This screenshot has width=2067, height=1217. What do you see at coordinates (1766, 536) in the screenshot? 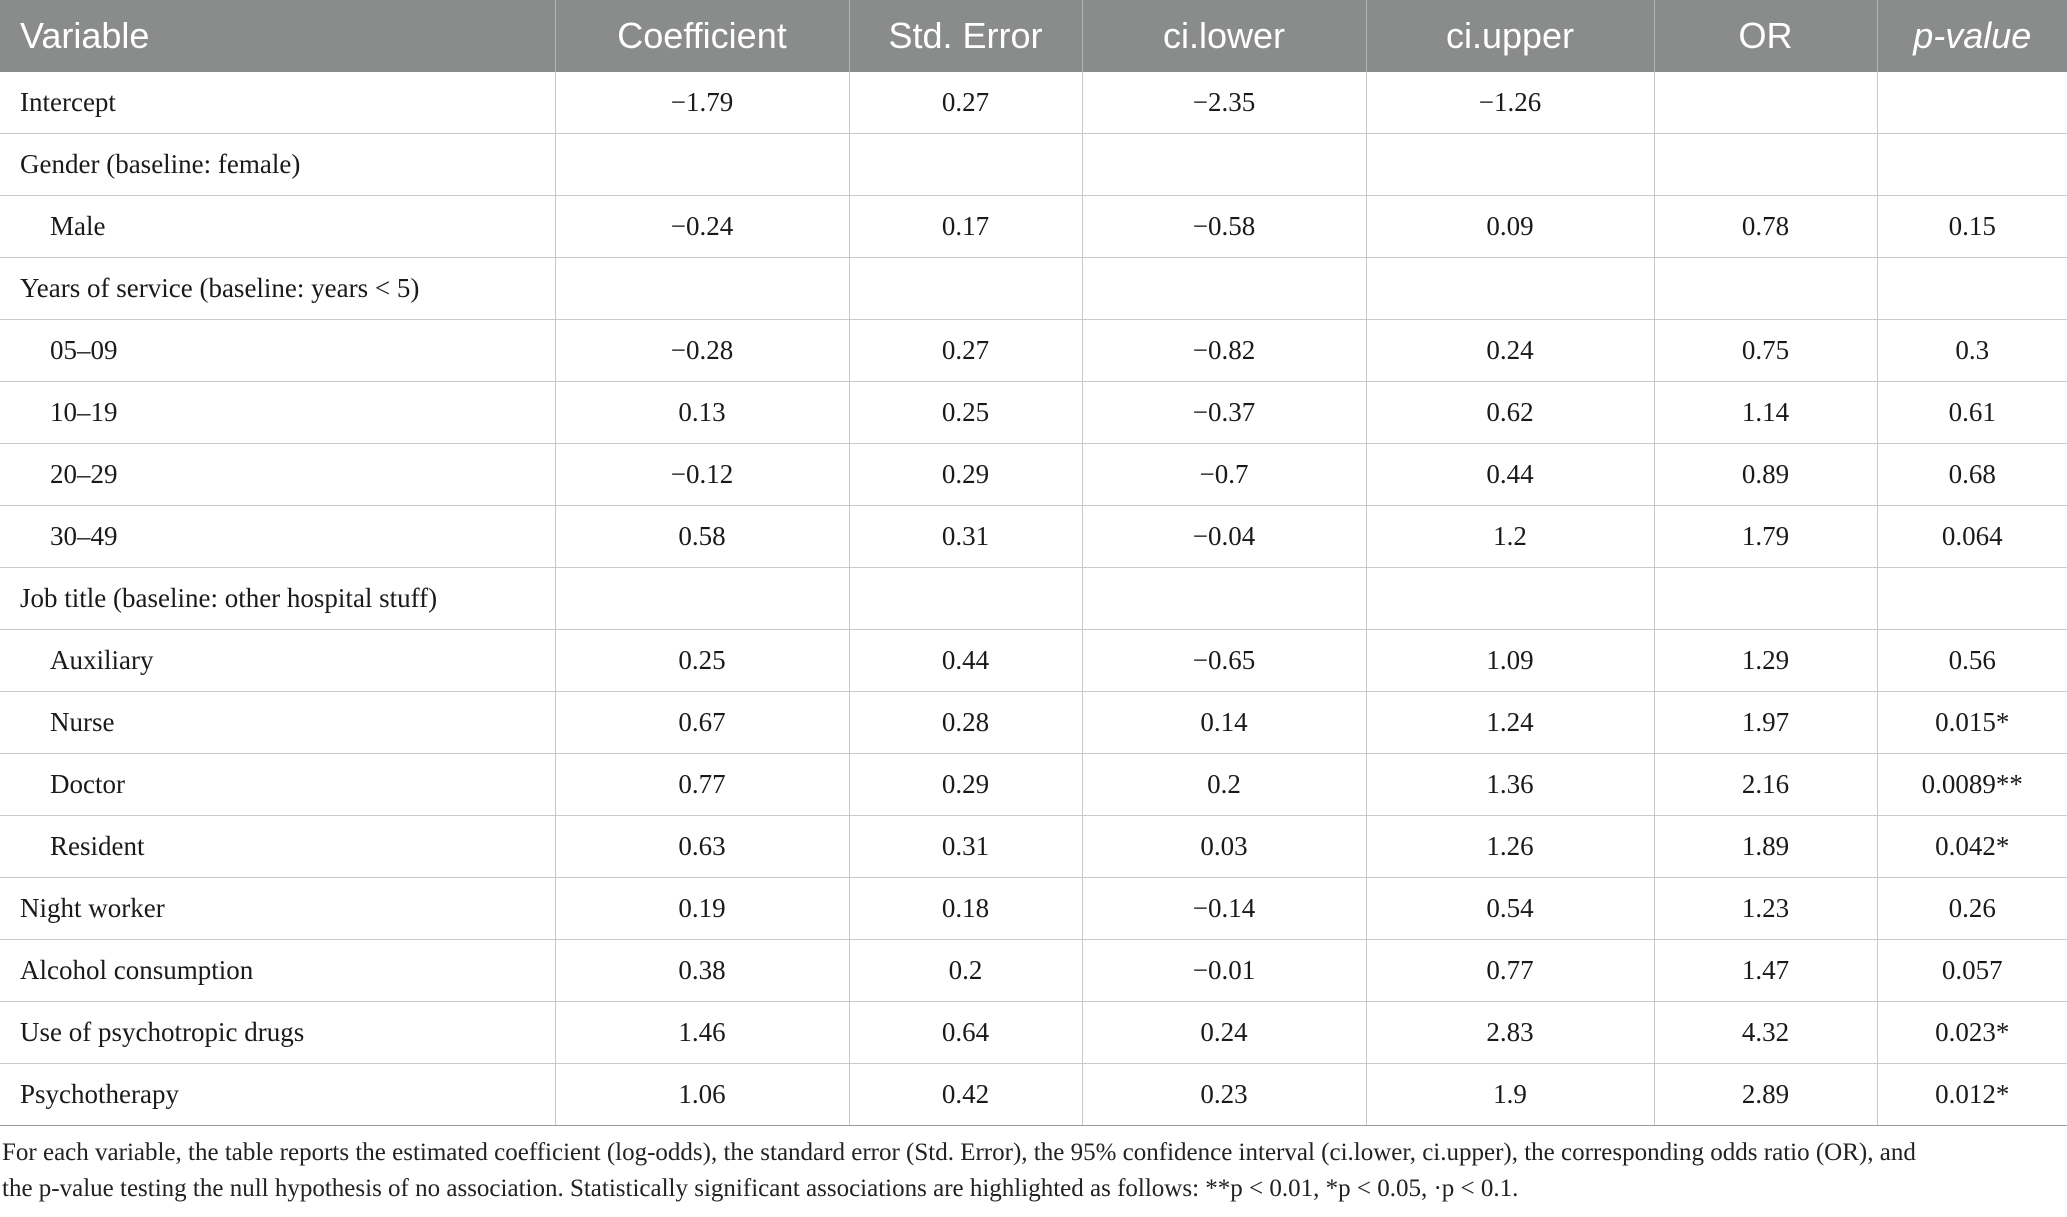
I see `or-cell: 1.79` at bounding box center [1766, 536].